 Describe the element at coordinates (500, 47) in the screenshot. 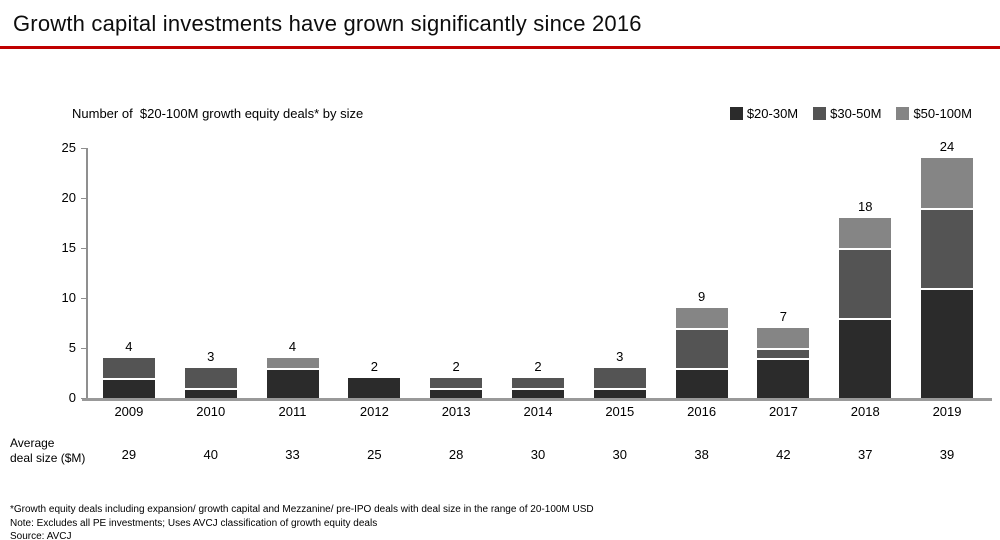

I see `title-accent-rule` at that location.